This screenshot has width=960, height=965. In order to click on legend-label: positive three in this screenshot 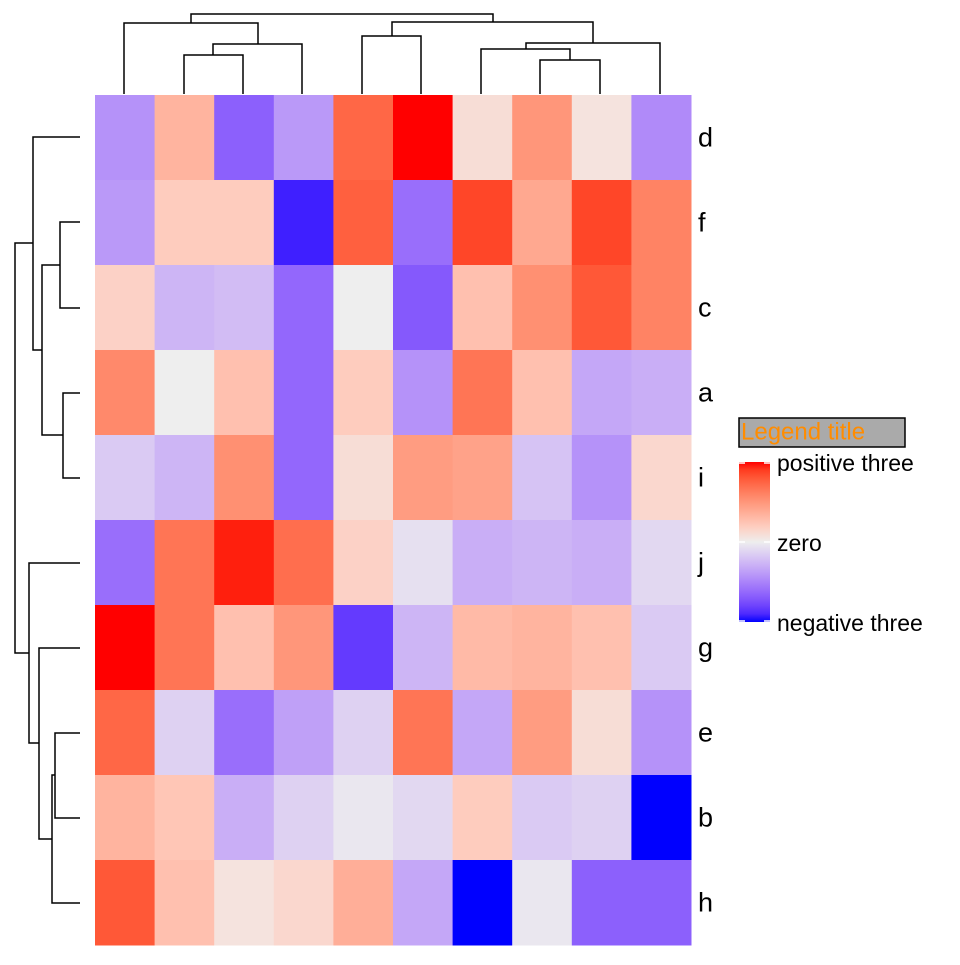, I will do `click(845, 463)`.